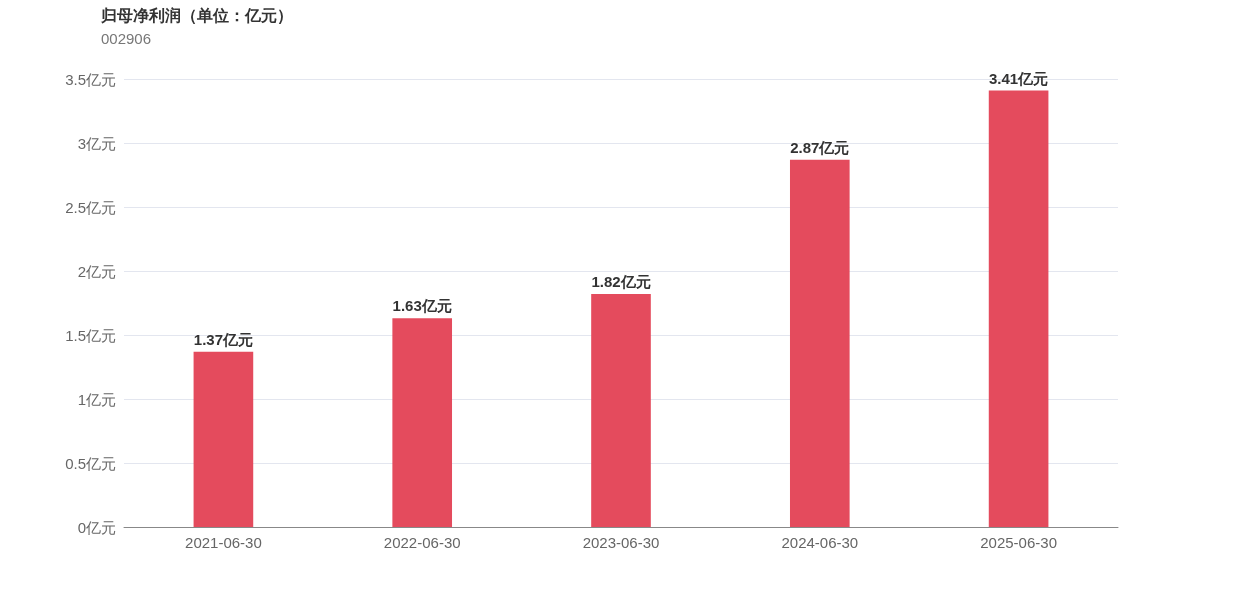  Describe the element at coordinates (90, 207) in the screenshot. I see `y-tick-label: 2.5亿元` at that location.